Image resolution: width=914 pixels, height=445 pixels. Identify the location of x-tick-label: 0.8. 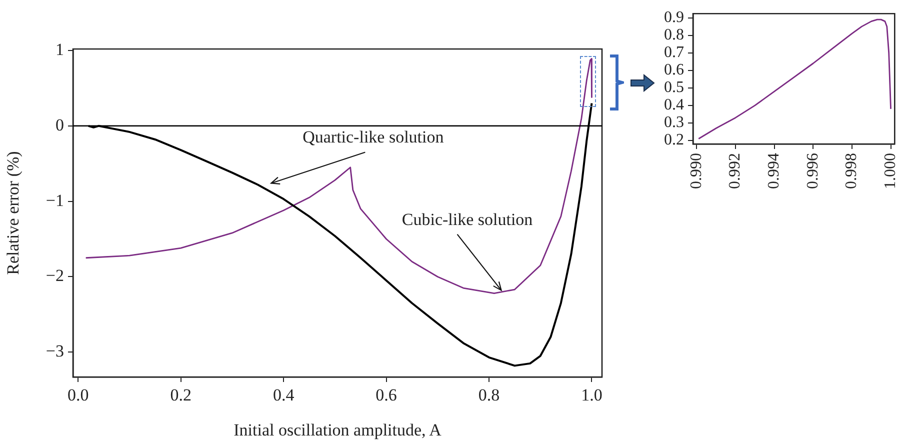
(489, 395).